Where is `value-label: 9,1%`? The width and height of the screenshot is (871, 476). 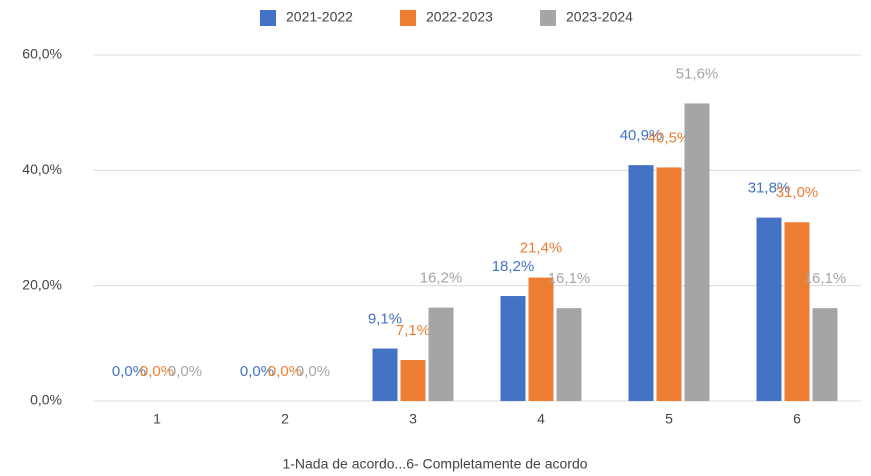 value-label: 9,1% is located at coordinates (385, 318).